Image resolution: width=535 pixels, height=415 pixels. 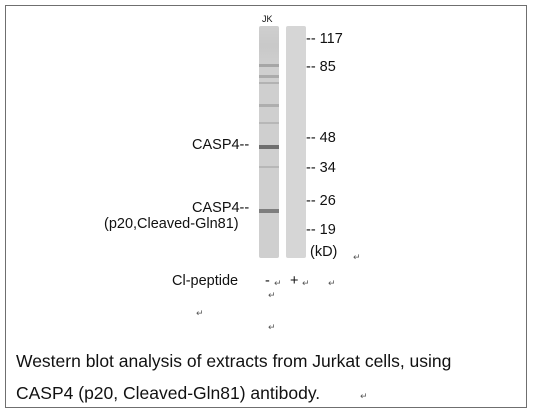 I want to click on blot-band-casp4, so click(x=269, y=147).